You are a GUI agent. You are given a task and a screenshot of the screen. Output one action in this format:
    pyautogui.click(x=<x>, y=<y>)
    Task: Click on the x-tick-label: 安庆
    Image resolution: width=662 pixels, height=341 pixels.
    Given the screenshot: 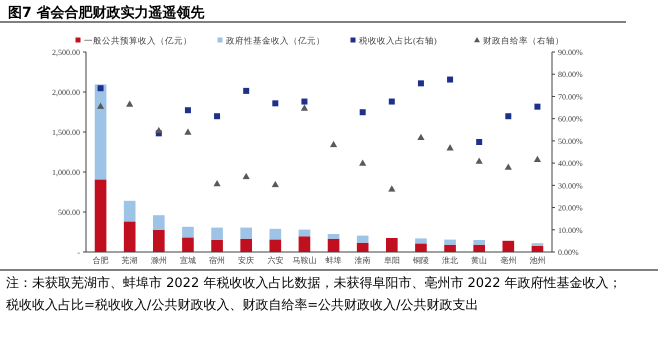 What is the action you would take?
    pyautogui.click(x=246, y=260)
    